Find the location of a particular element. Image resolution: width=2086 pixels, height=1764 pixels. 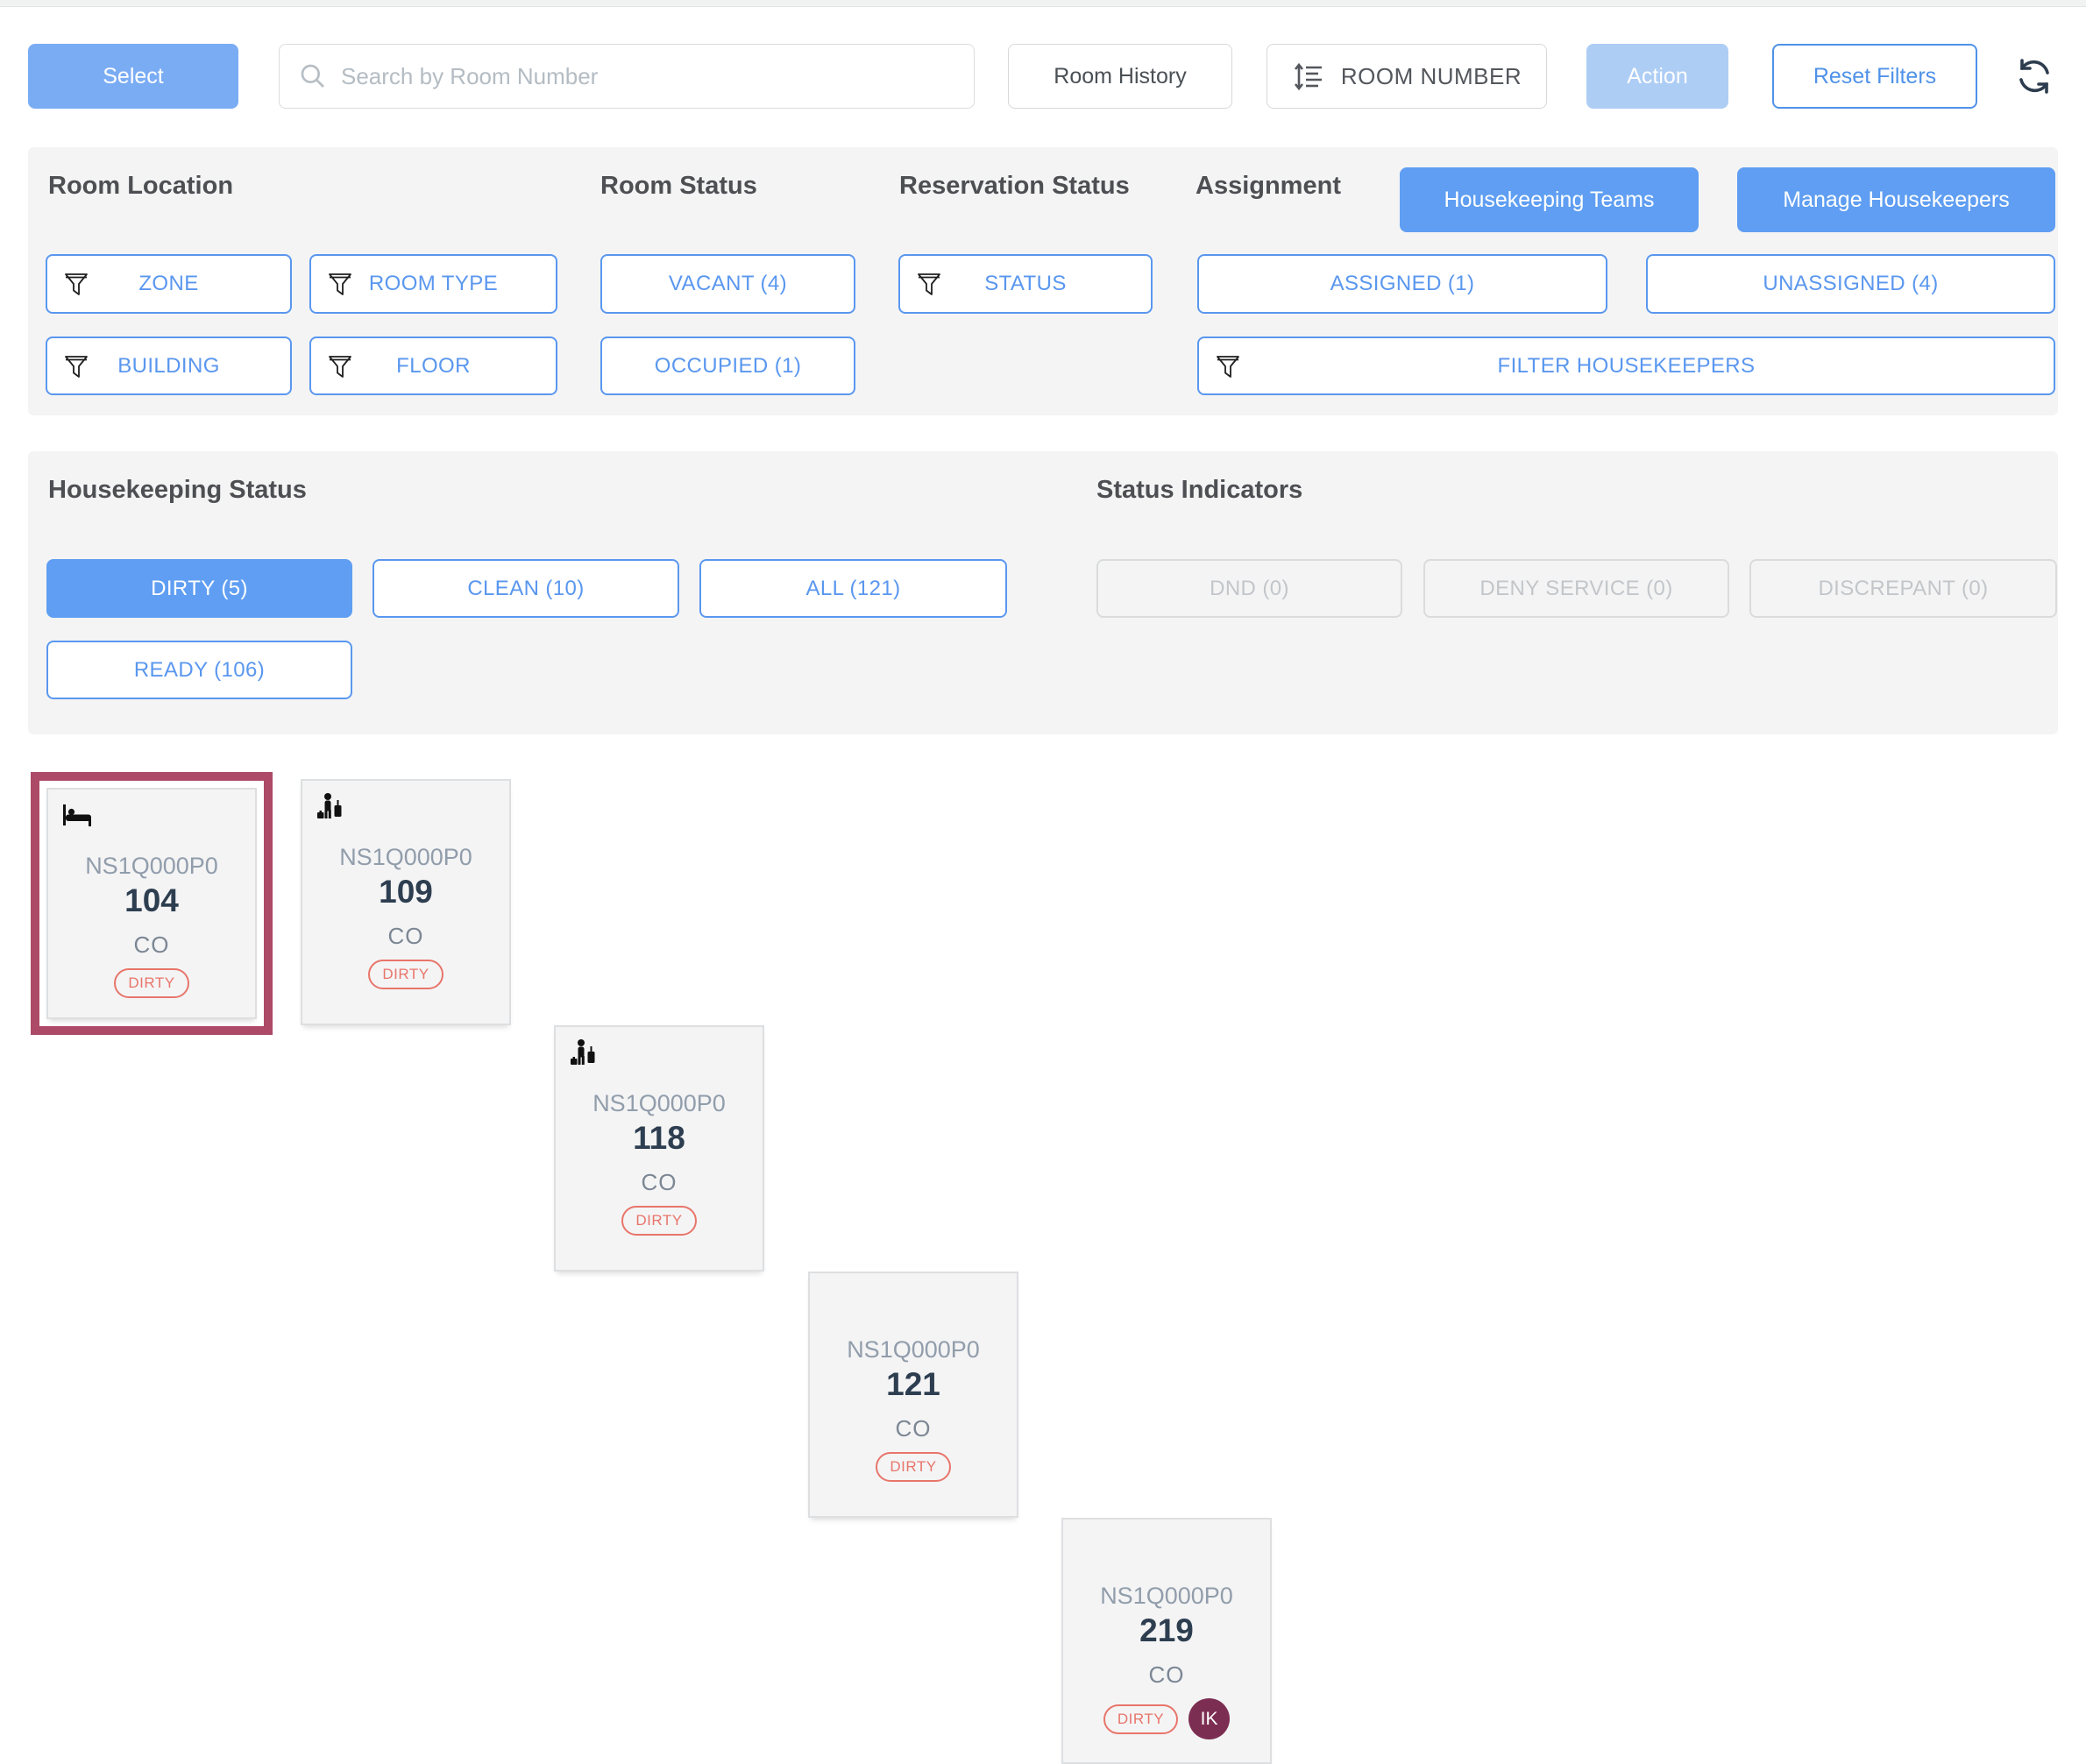

reservation-status-title: Reservation Status is located at coordinates (1014, 186).